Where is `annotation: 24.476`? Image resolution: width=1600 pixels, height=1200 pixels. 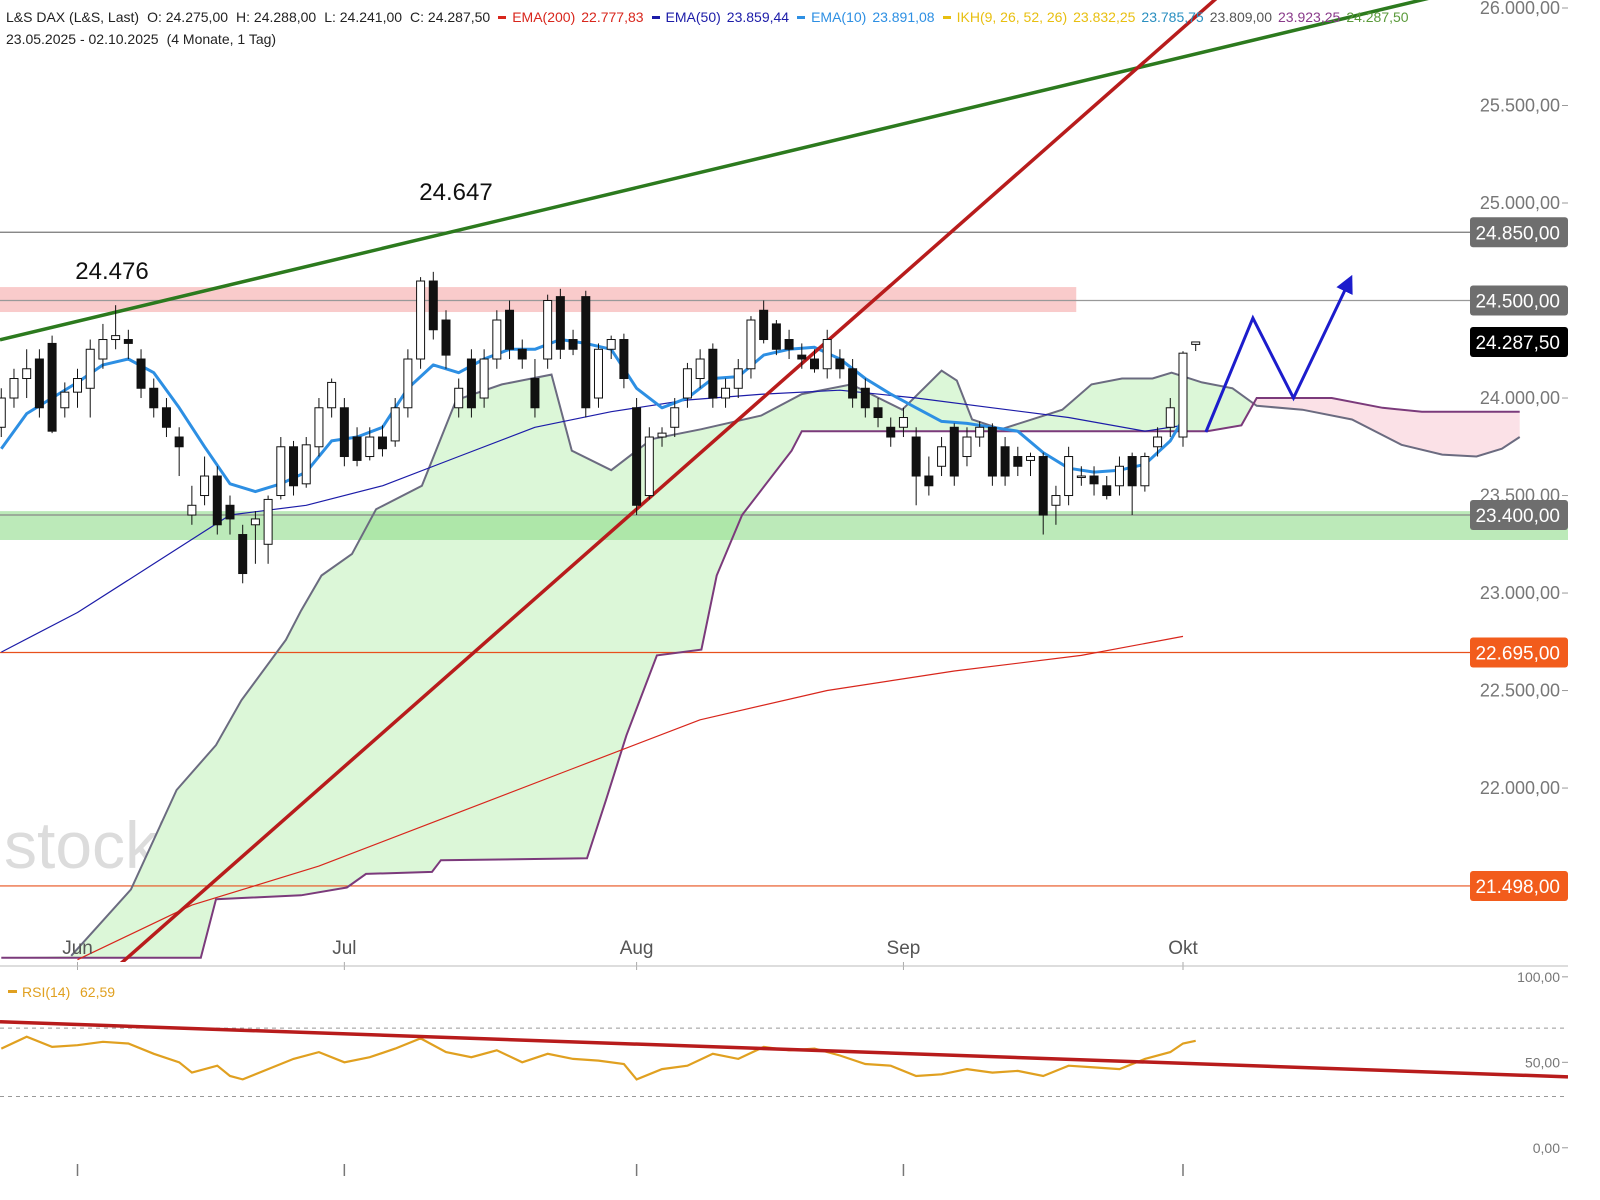
annotation: 24.476 is located at coordinates (111, 271).